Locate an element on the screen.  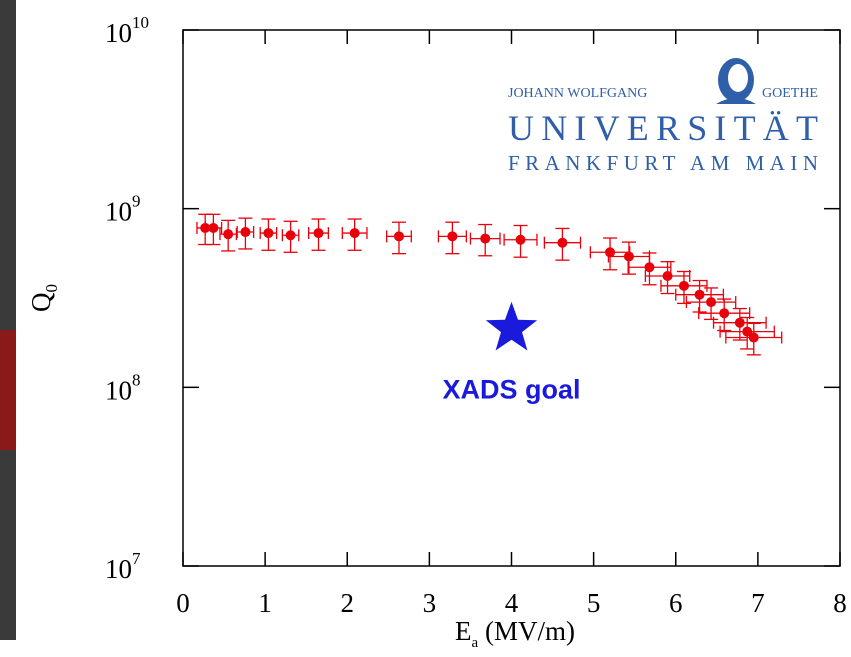
x-axis-label: Ea (MV/m) is located at coordinates (515, 633).